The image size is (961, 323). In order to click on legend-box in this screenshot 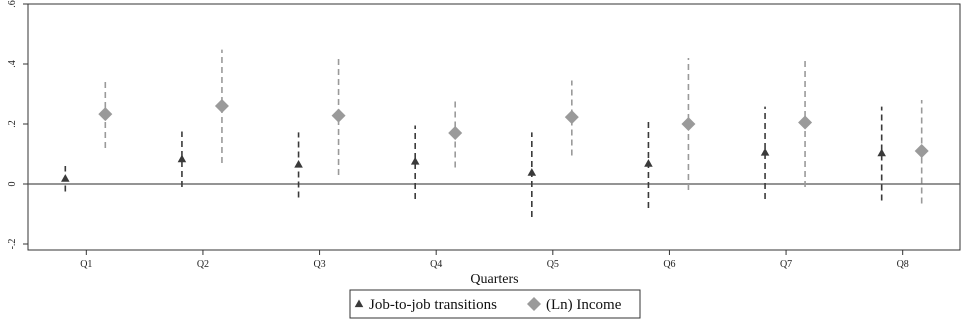, I will do `click(495, 304)`.